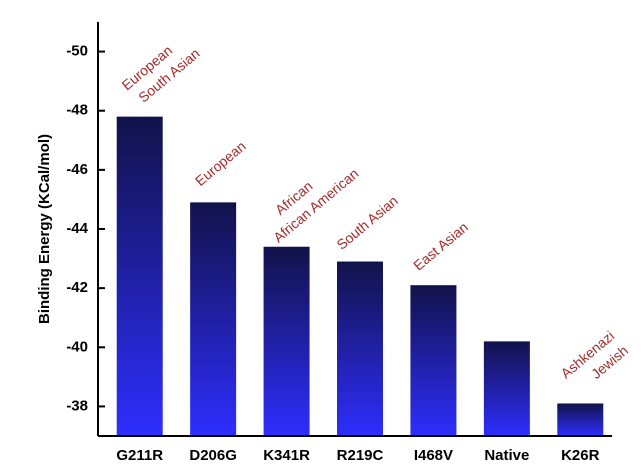 Image resolution: width=644 pixels, height=468 pixels. I want to click on annotation: European, so click(220, 163).